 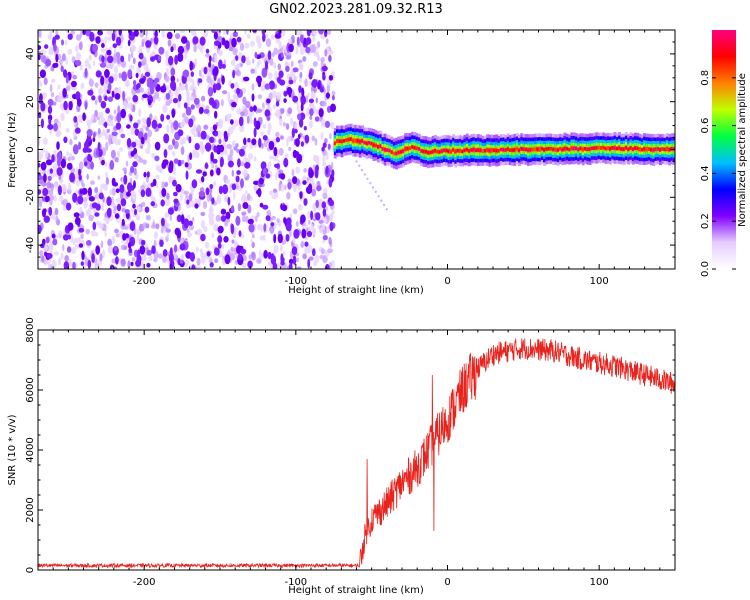 What do you see at coordinates (705, 173) in the screenshot?
I see `colorbar-tick-label: 0.4` at bounding box center [705, 173].